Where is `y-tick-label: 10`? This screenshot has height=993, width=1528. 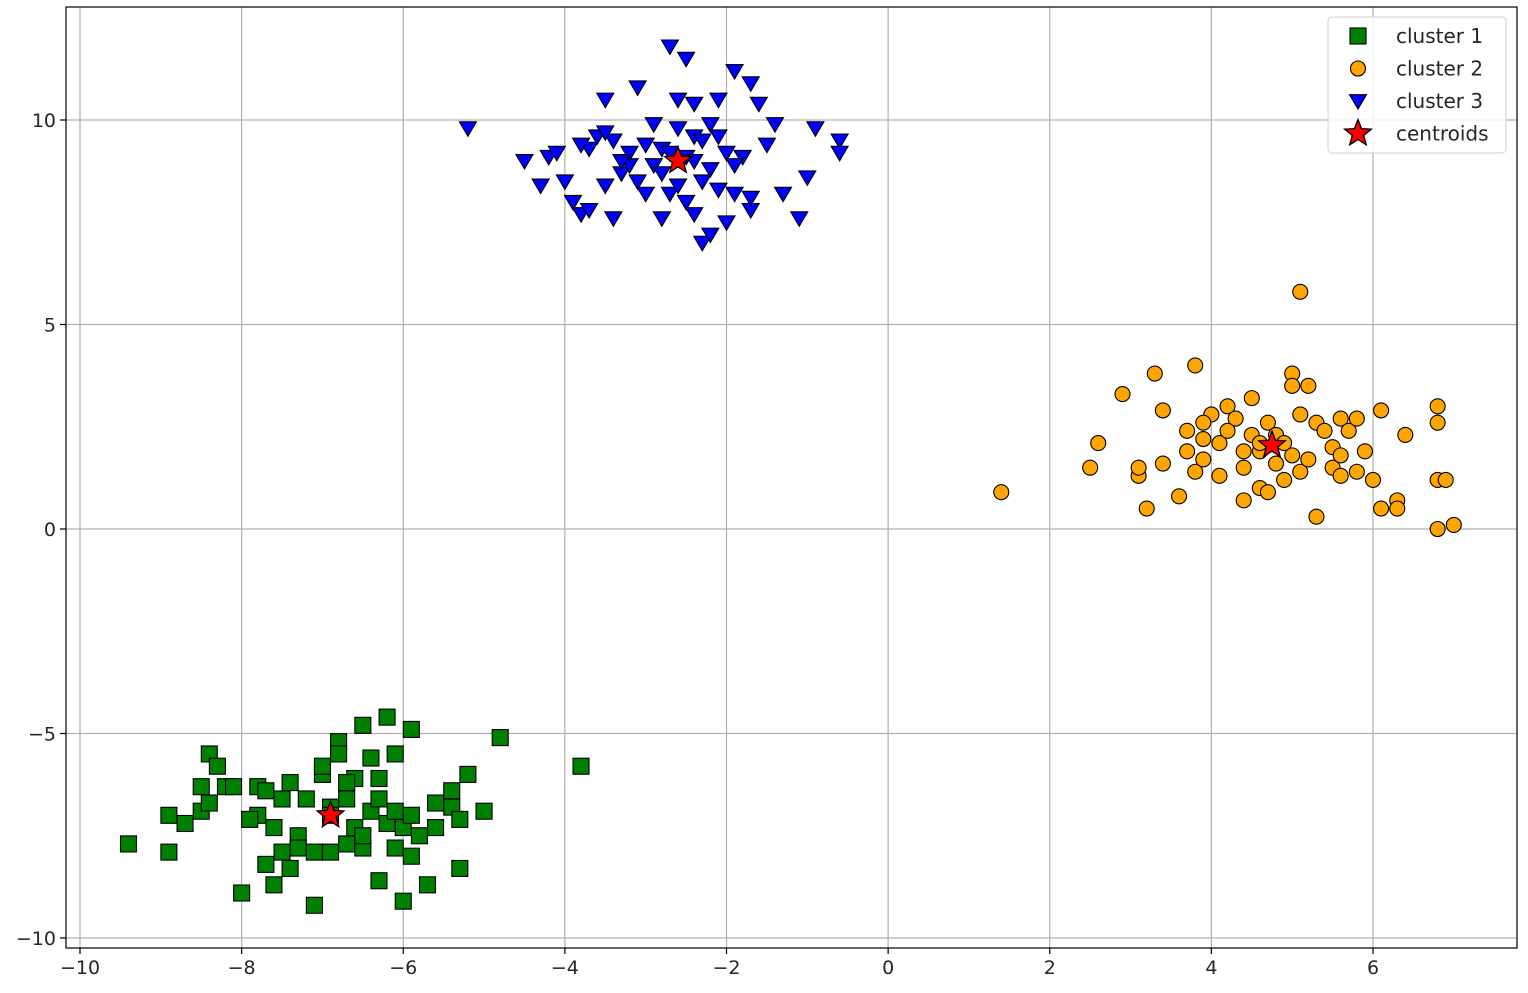
y-tick-label: 10 is located at coordinates (44, 121).